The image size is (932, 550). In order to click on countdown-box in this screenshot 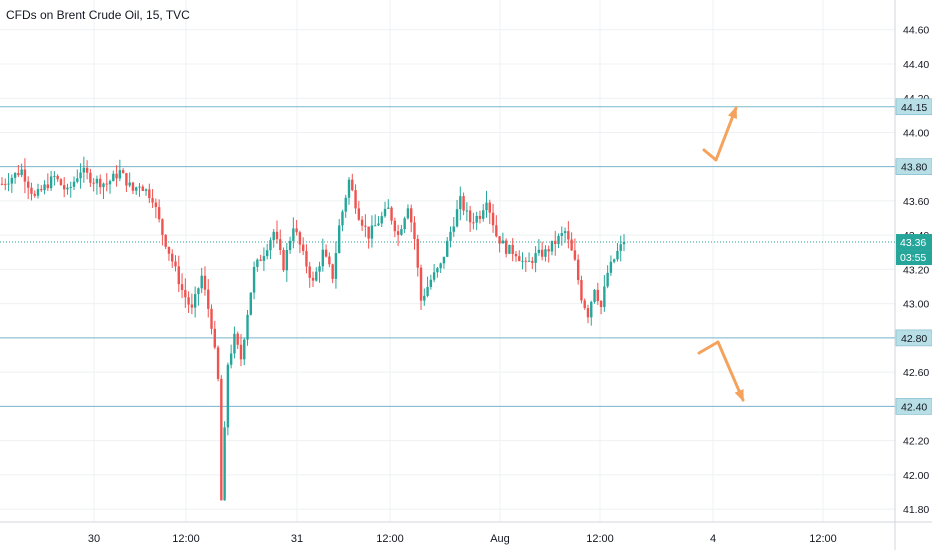, I will do `click(914, 258)`.